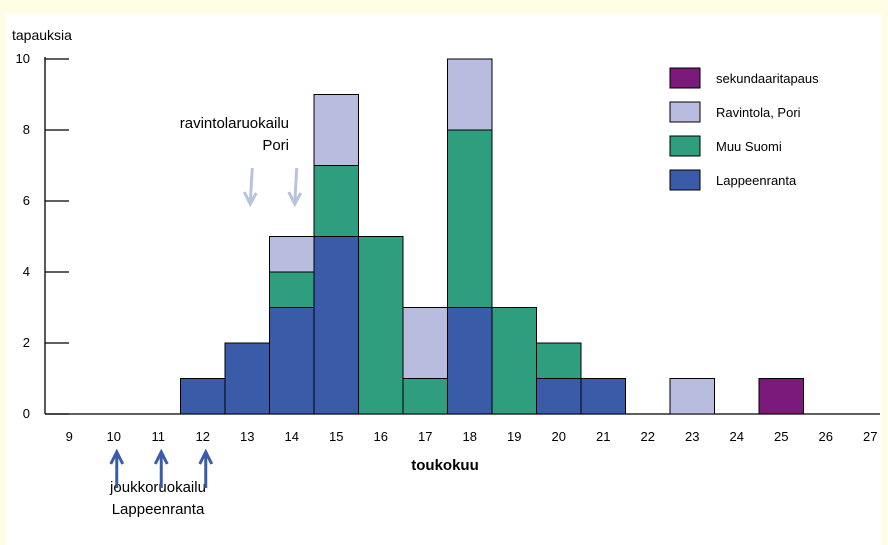 The width and height of the screenshot is (888, 545). Describe the element at coordinates (767, 78) in the screenshot. I see `legend-label: sekundaaritapaus` at that location.